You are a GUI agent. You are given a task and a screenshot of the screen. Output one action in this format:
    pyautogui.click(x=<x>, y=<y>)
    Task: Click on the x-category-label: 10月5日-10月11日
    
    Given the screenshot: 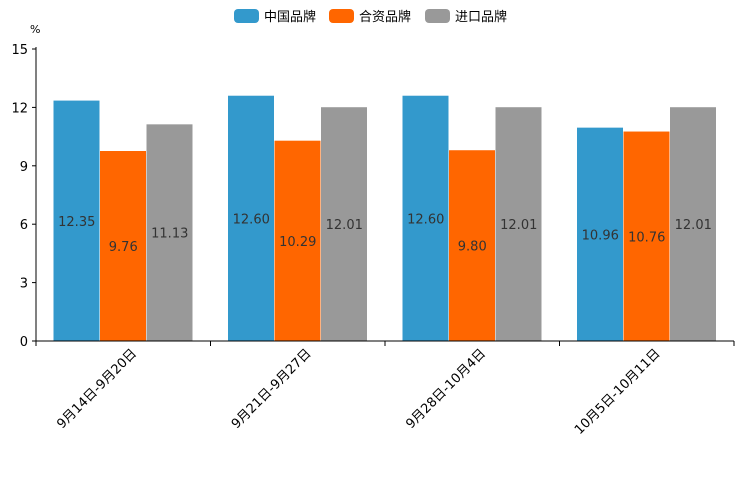 What is the action you would take?
    pyautogui.click(x=618, y=392)
    